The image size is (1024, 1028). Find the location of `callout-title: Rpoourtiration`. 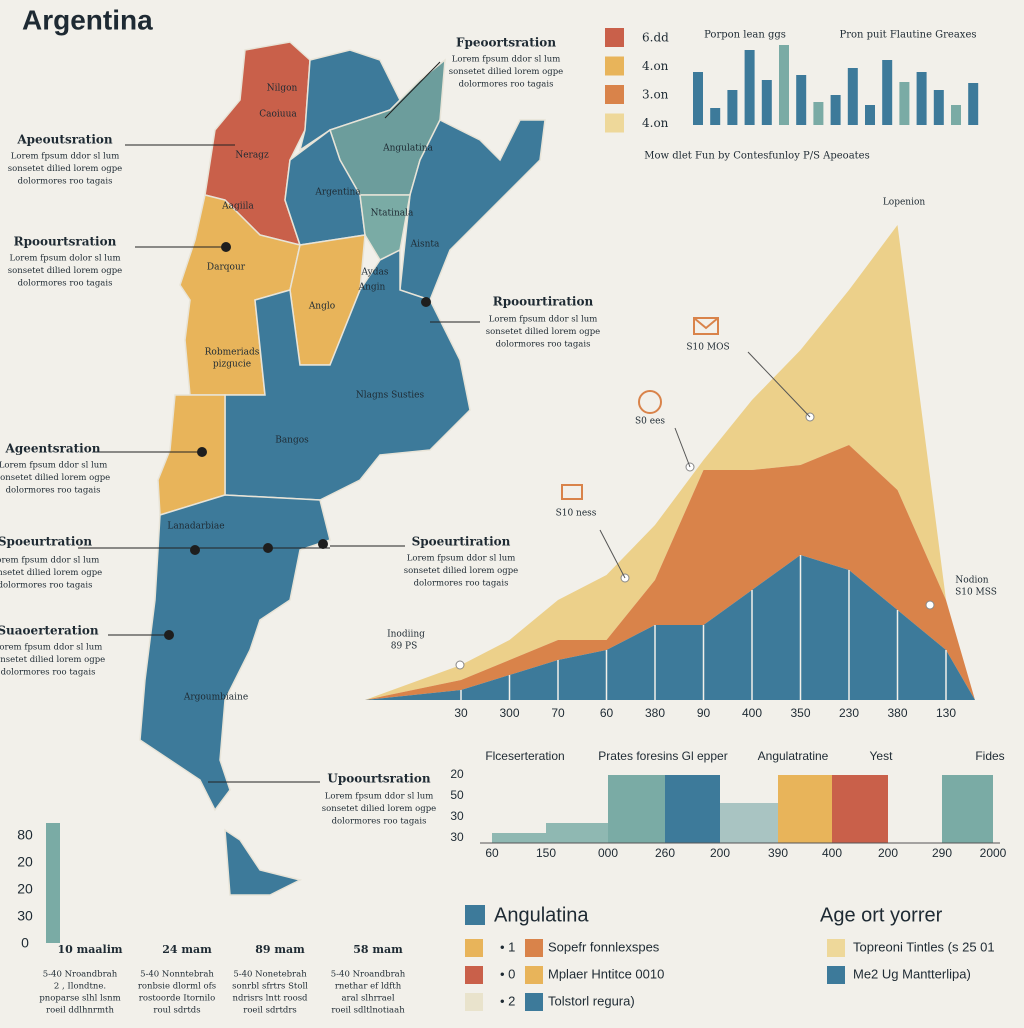

callout-title: Rpoourtiration is located at coordinates (543, 302).